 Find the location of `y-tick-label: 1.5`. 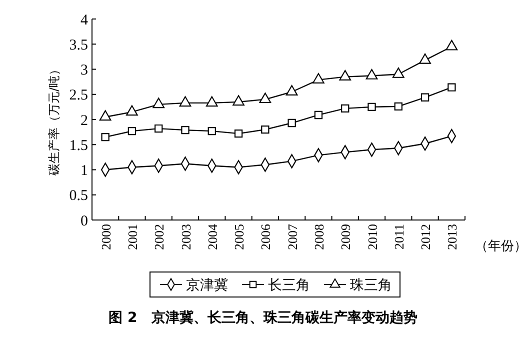

y-tick-label: 1.5 is located at coordinates (78, 146).